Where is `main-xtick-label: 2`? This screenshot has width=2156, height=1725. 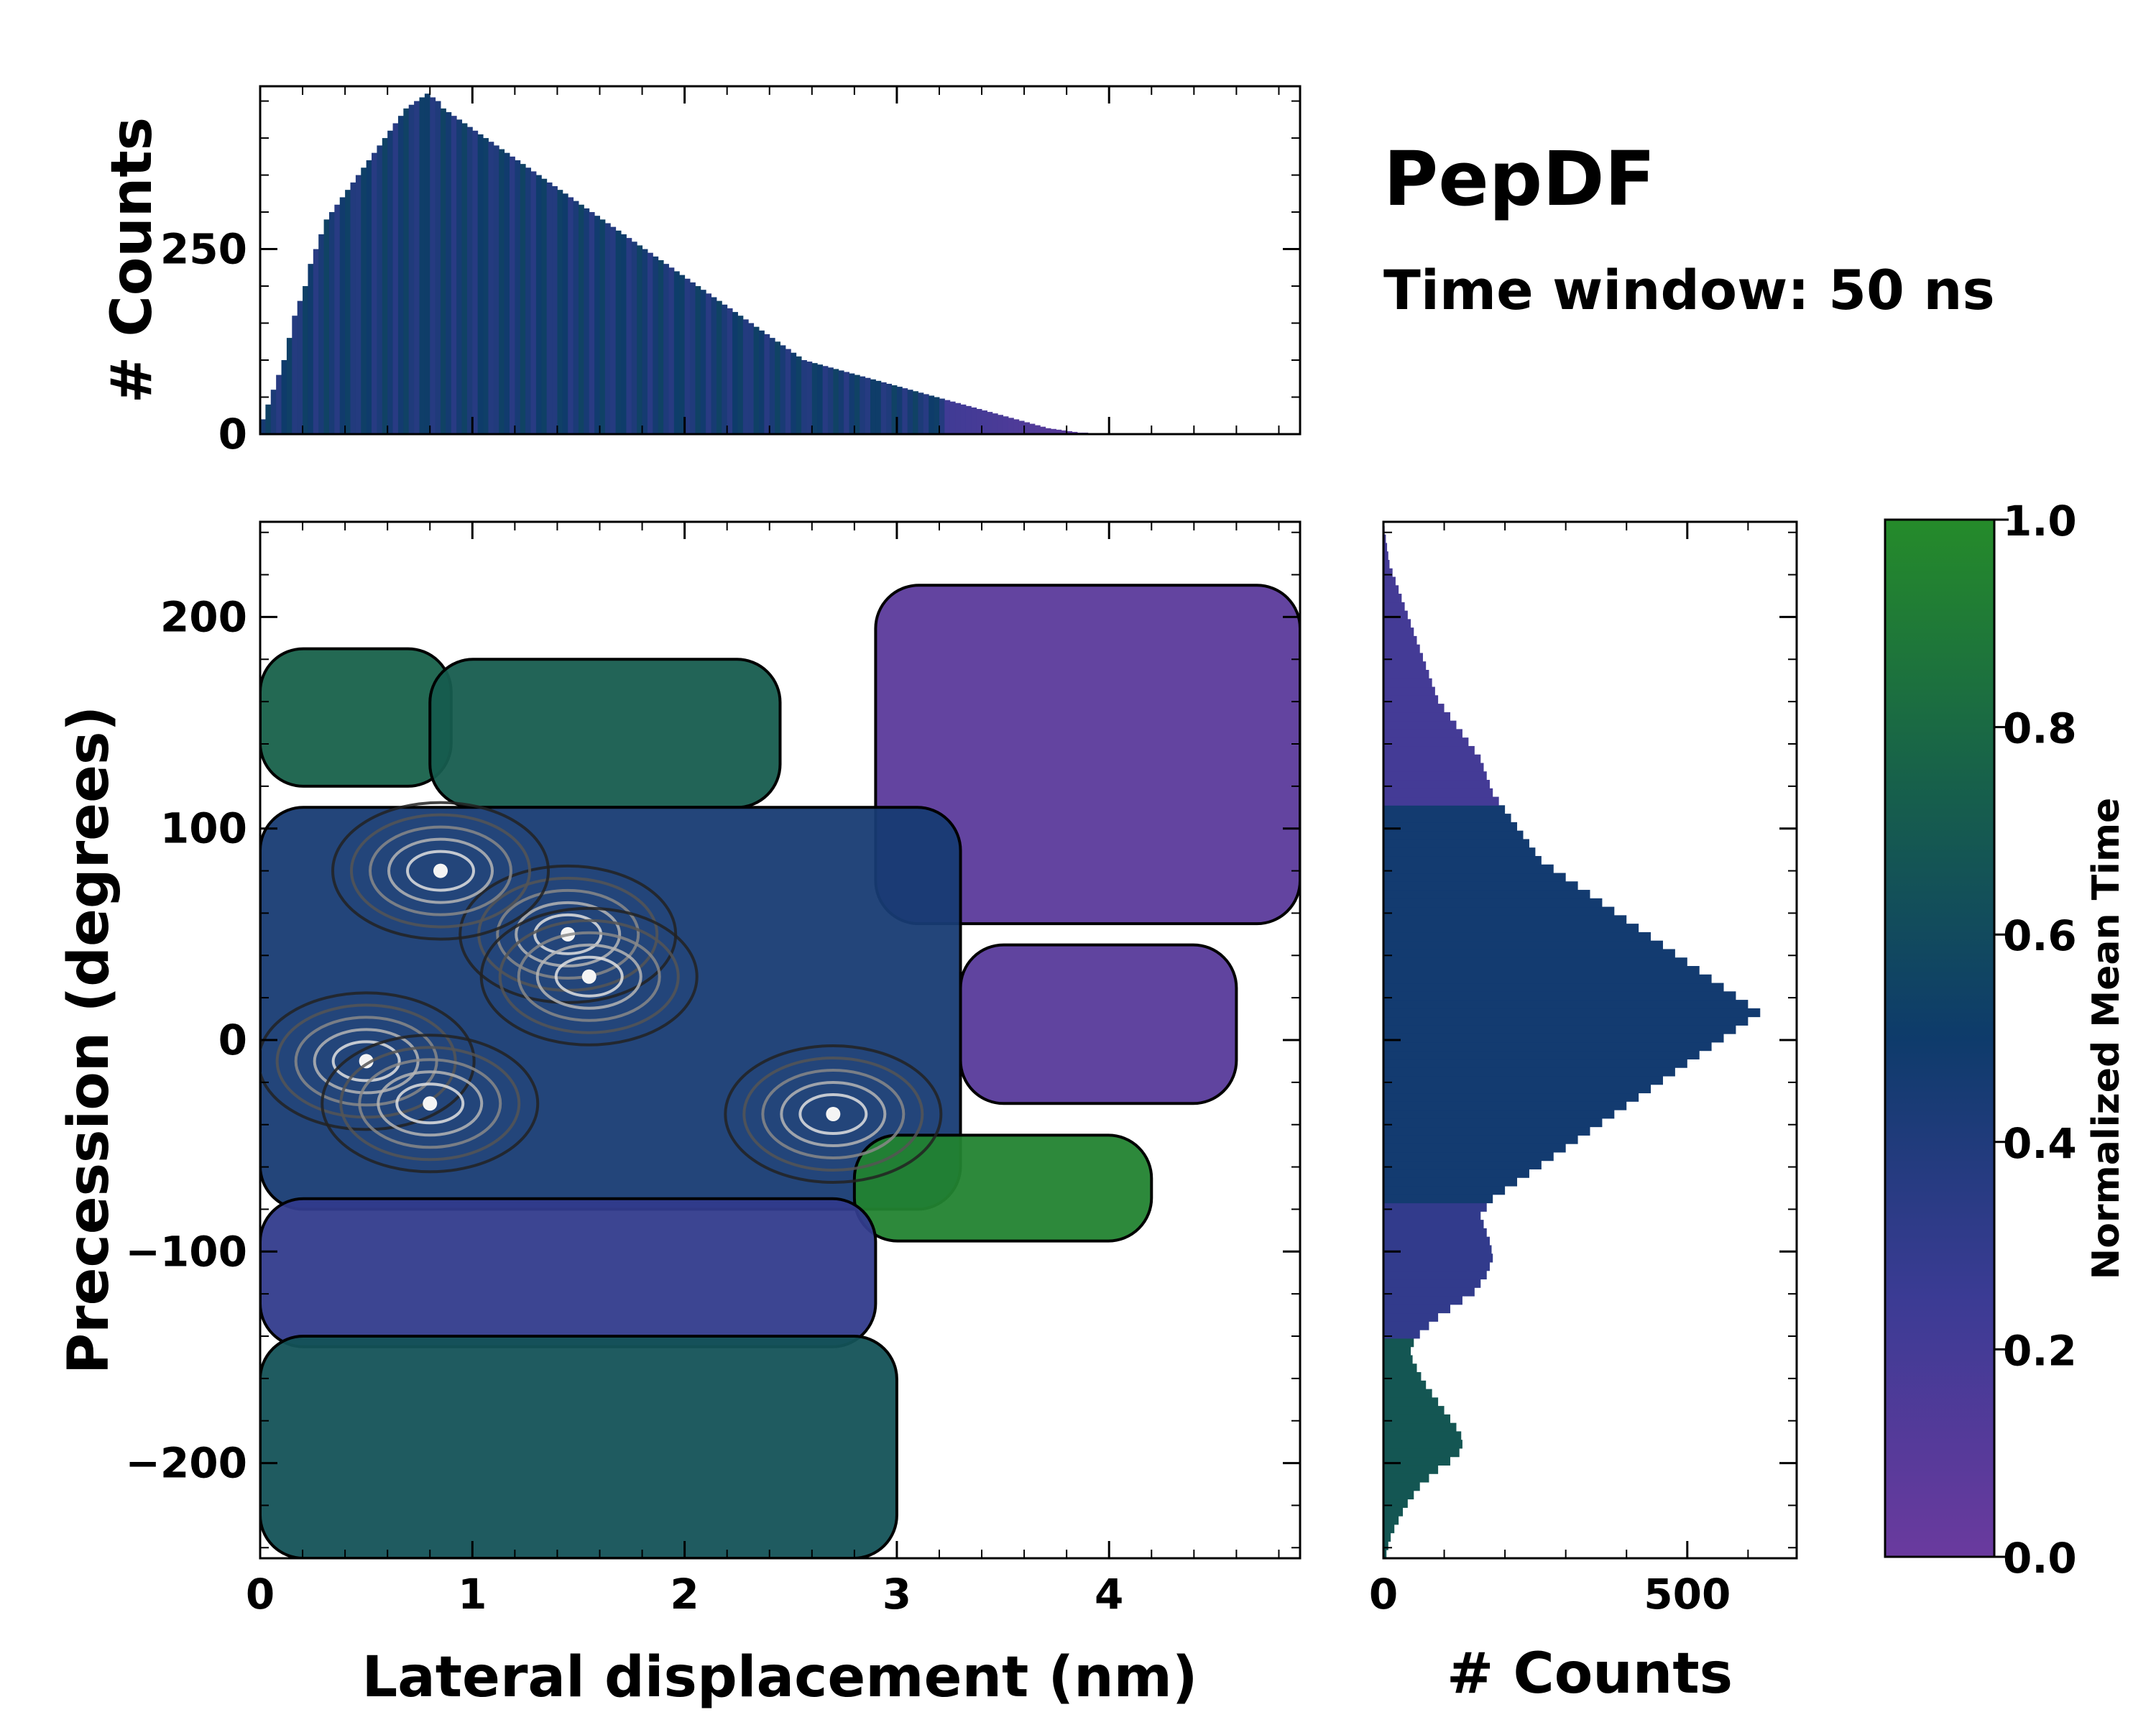
main-xtick-label: 2 is located at coordinates (684, 1594).